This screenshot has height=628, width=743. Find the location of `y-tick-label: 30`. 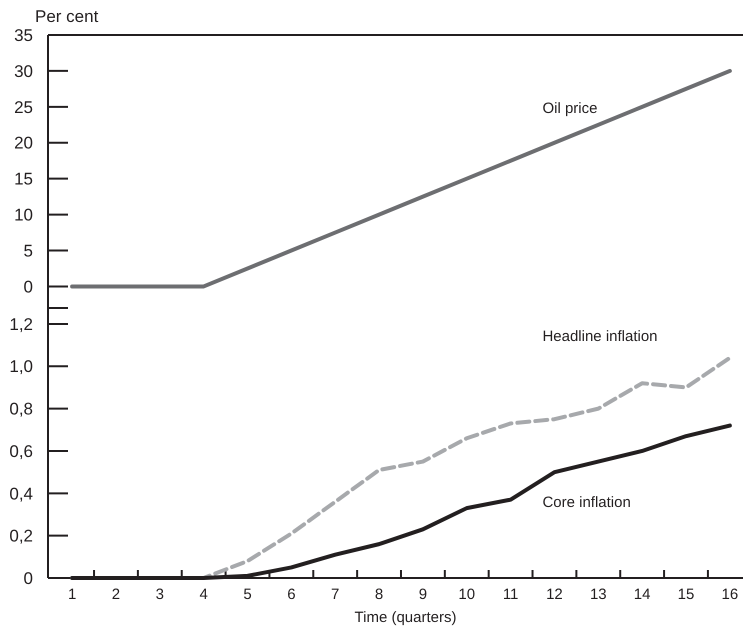

y-tick-label: 30 is located at coordinates (23, 71).